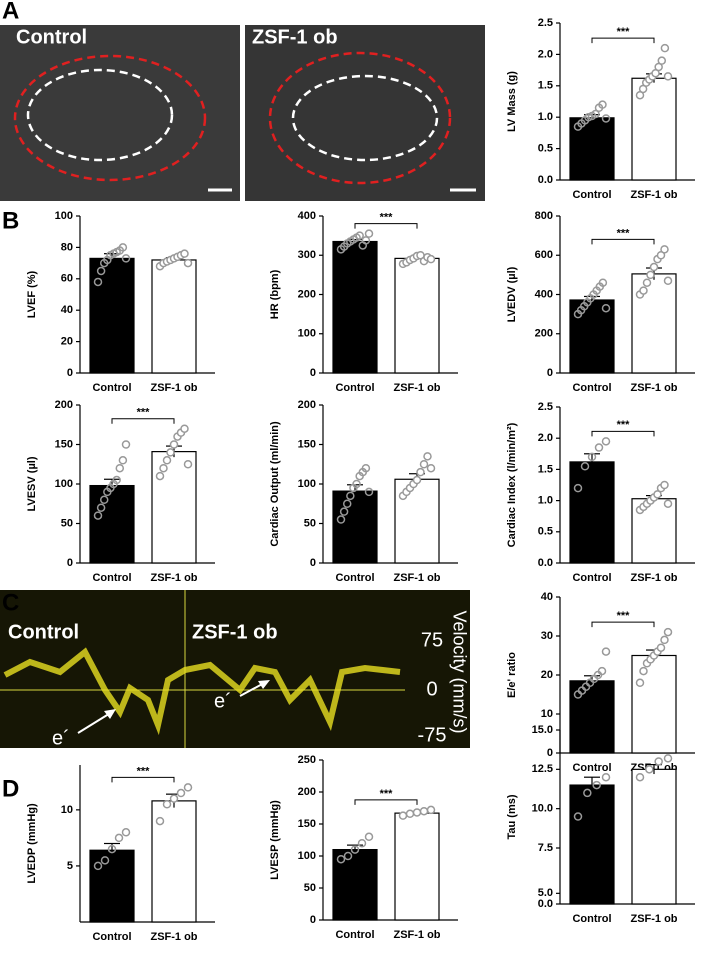  What do you see at coordinates (202, 691) in the screenshot?
I see `velocity-trace` at bounding box center [202, 691].